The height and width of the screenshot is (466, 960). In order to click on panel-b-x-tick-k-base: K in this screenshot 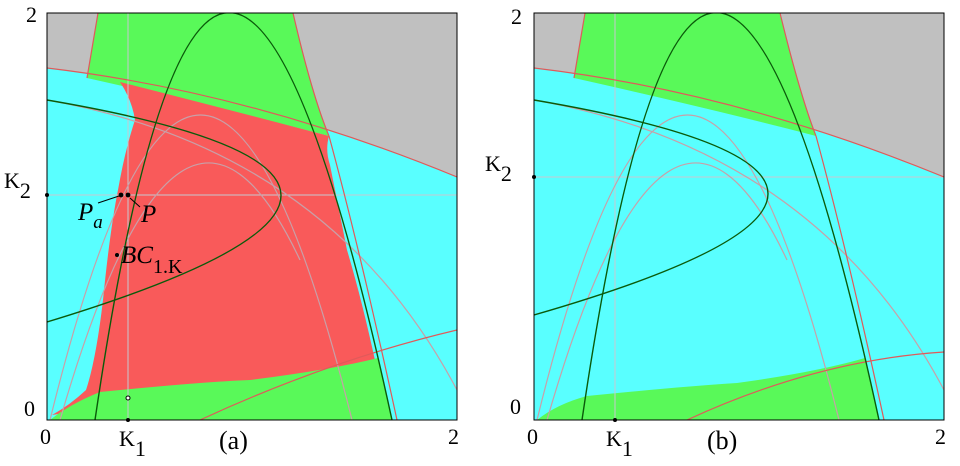, I will do `click(614, 438)`.